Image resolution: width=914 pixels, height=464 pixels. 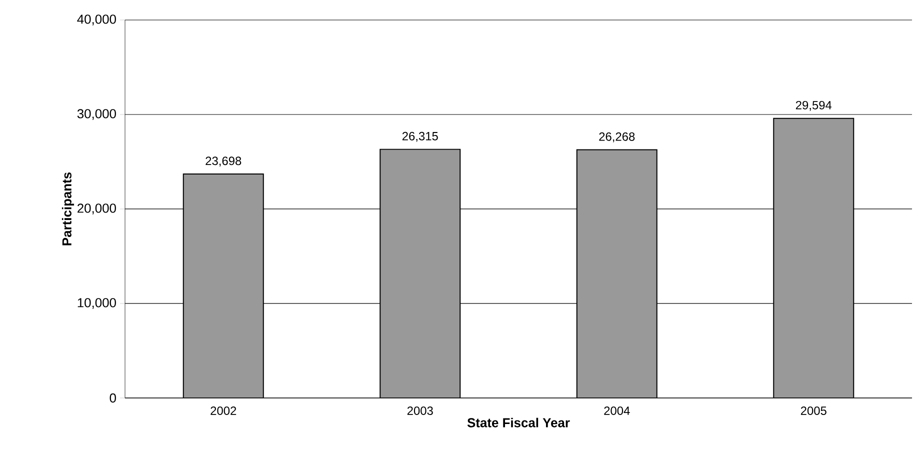 What do you see at coordinates (617, 137) in the screenshot?
I see `data-label: 26,268` at bounding box center [617, 137].